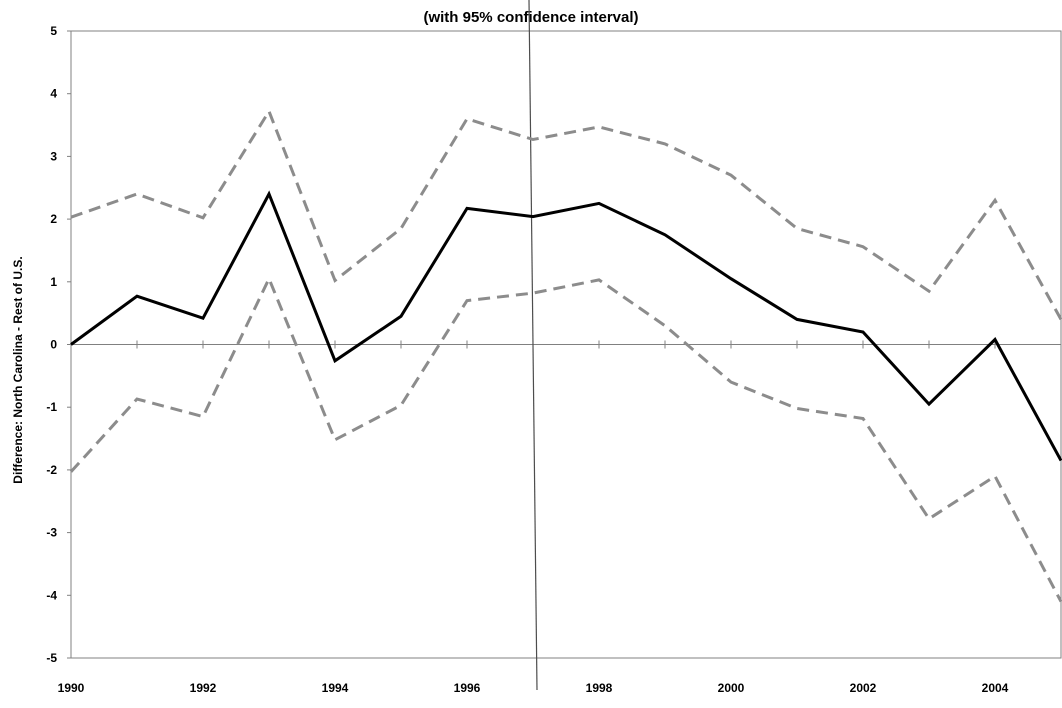 The width and height of the screenshot is (1062, 708). Describe the element at coordinates (731, 688) in the screenshot. I see `x-tick-label: 2000` at that location.